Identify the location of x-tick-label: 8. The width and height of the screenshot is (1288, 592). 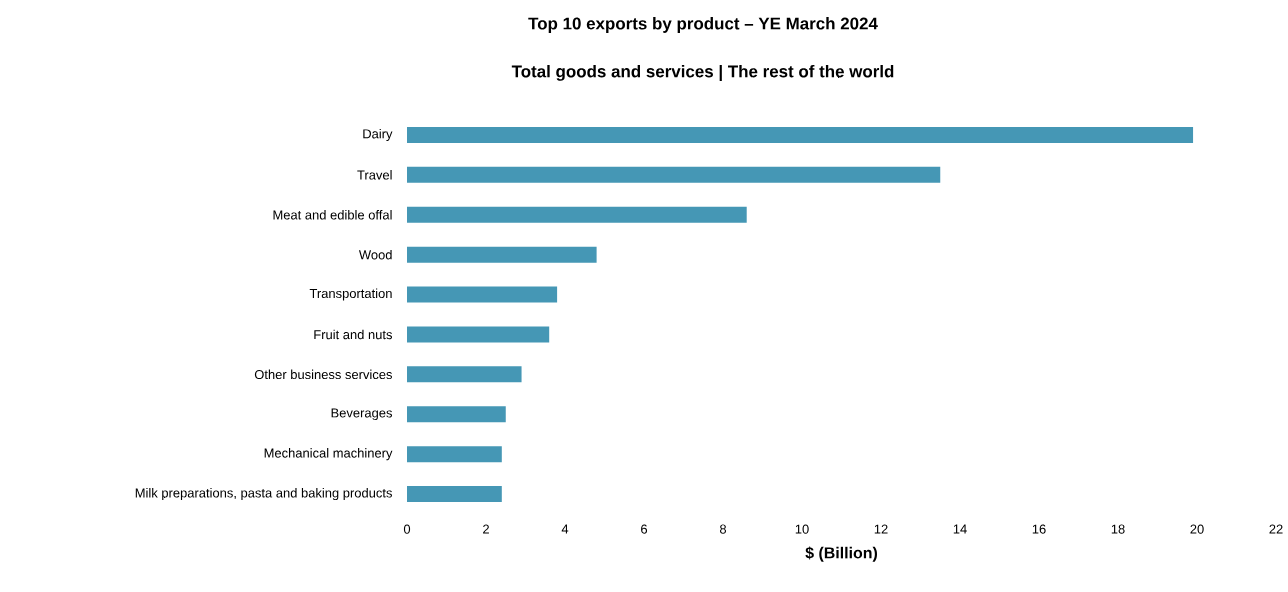
(723, 529).